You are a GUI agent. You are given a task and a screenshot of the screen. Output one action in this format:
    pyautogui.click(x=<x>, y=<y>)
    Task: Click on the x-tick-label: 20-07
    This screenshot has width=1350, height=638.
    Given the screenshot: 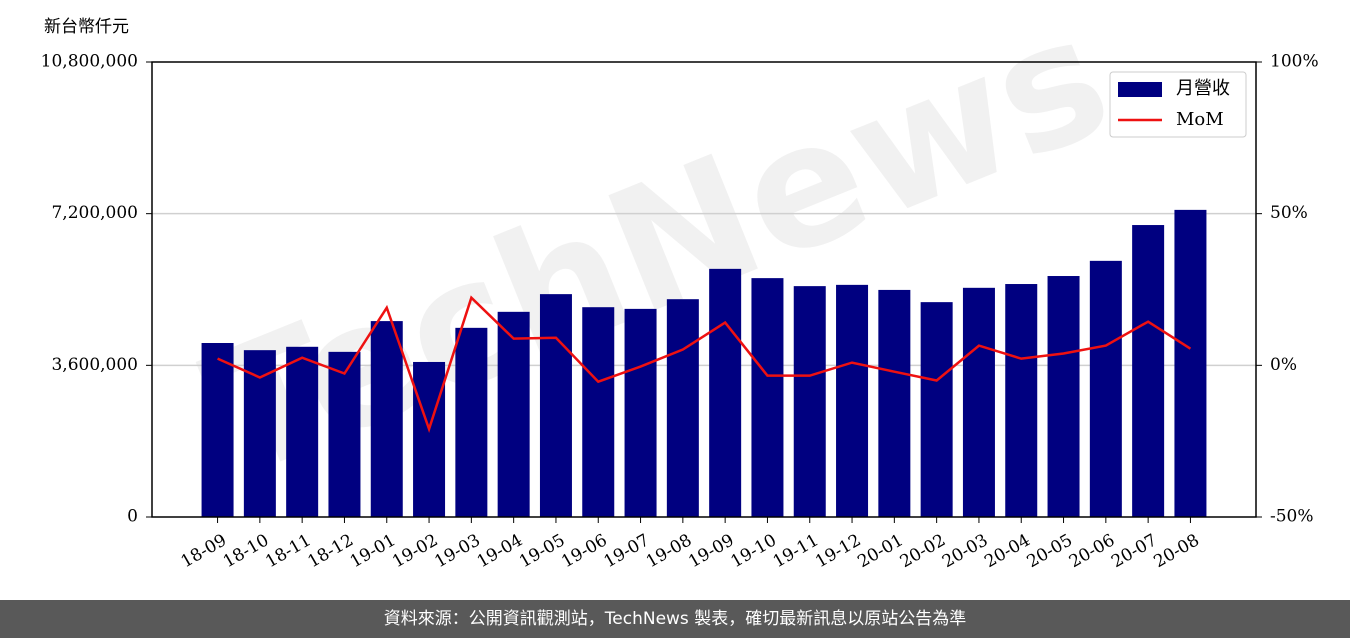 What is the action you would take?
    pyautogui.click(x=1134, y=551)
    